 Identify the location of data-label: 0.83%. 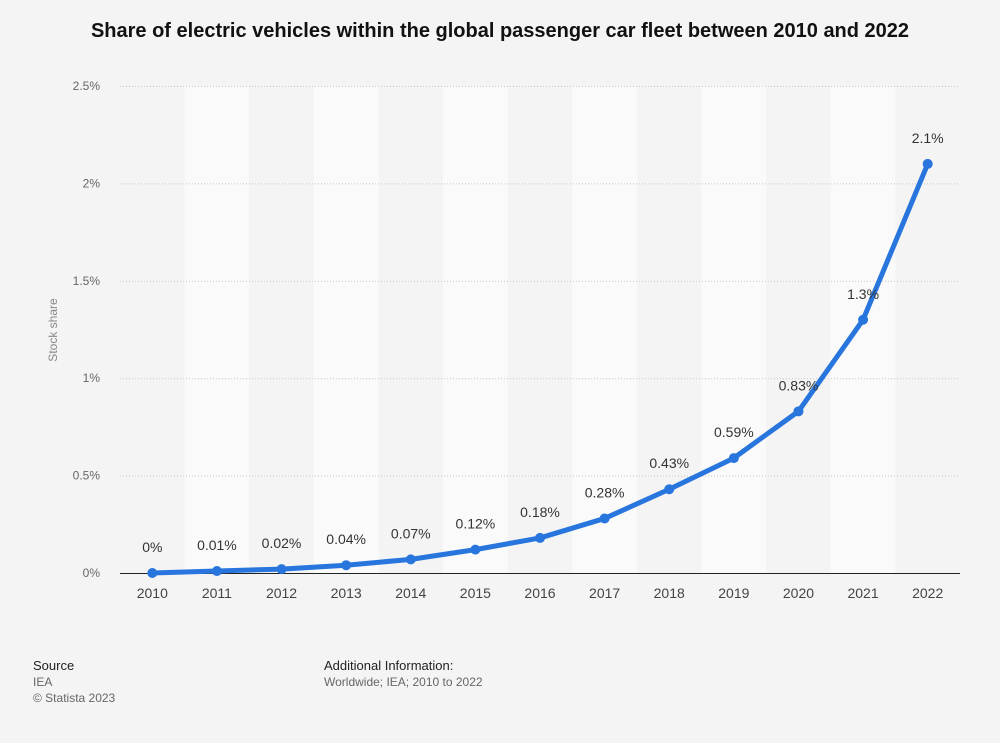
(799, 385).